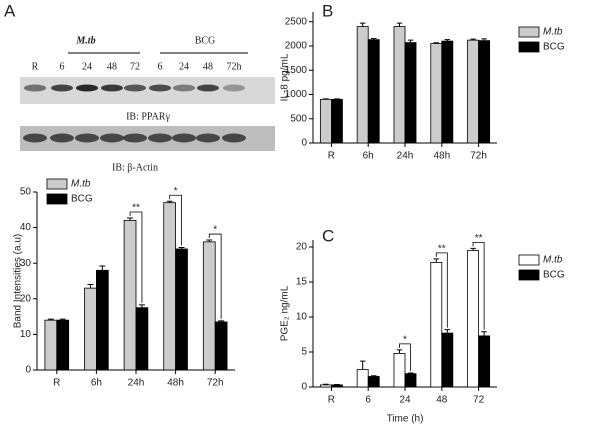 The width and height of the screenshot is (604, 431). Describe the element at coordinates (35, 66) in the screenshot. I see `lane-label: R` at that location.